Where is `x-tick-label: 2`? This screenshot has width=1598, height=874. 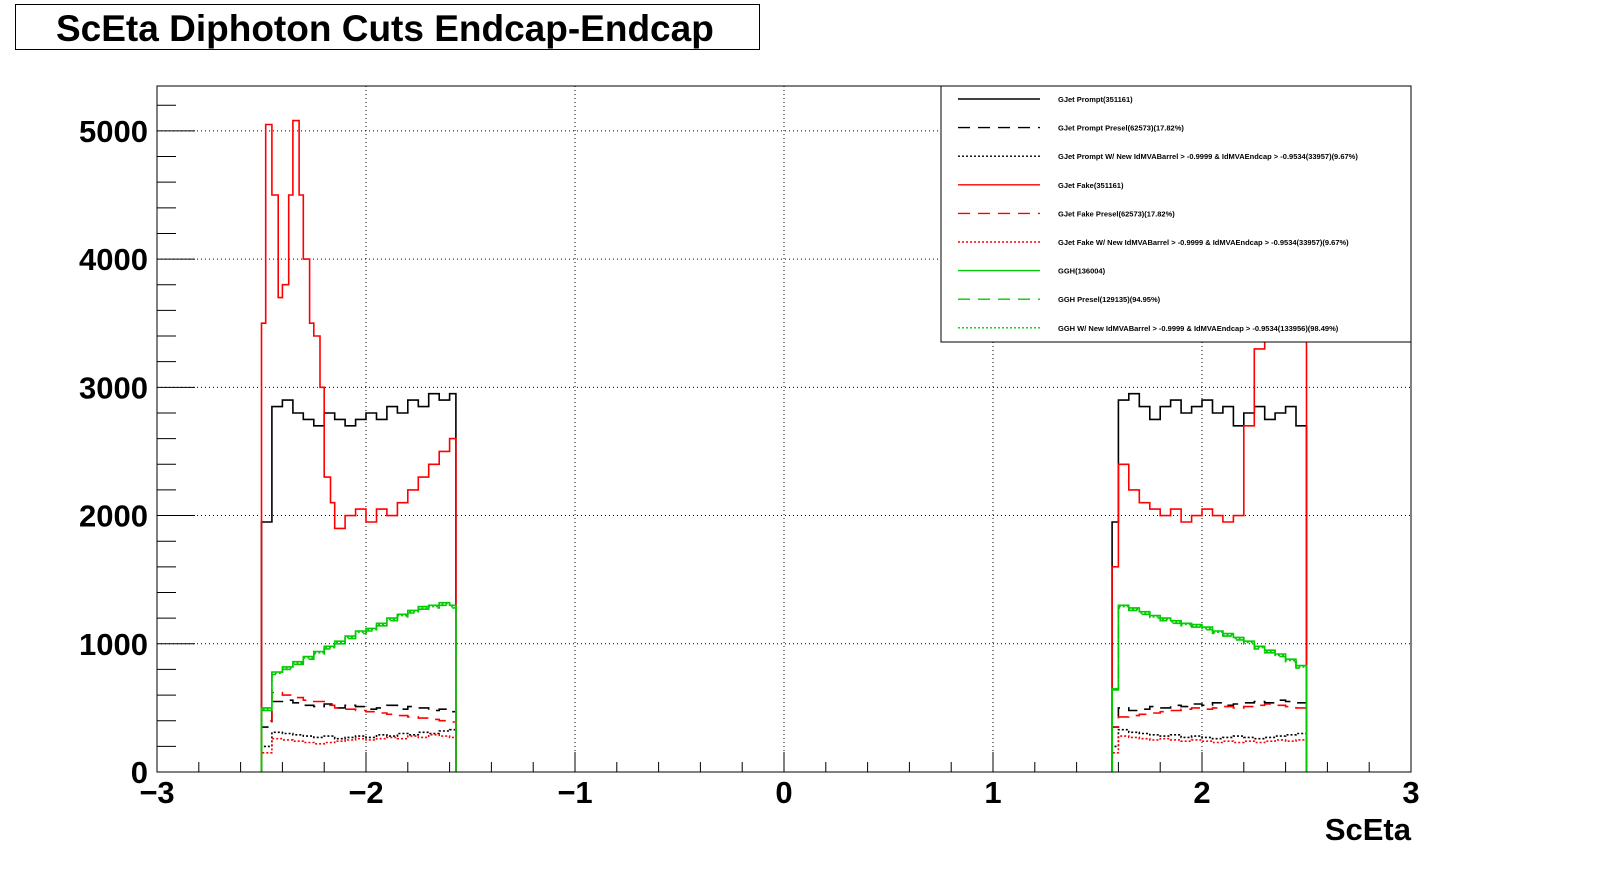
x-tick-label: 2 is located at coordinates (1201, 792).